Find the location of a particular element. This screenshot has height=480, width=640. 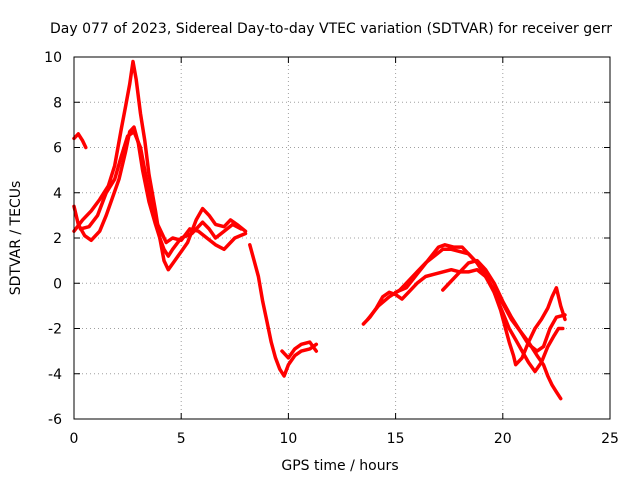

x-tick-label: 15 is located at coordinates (396, 439).